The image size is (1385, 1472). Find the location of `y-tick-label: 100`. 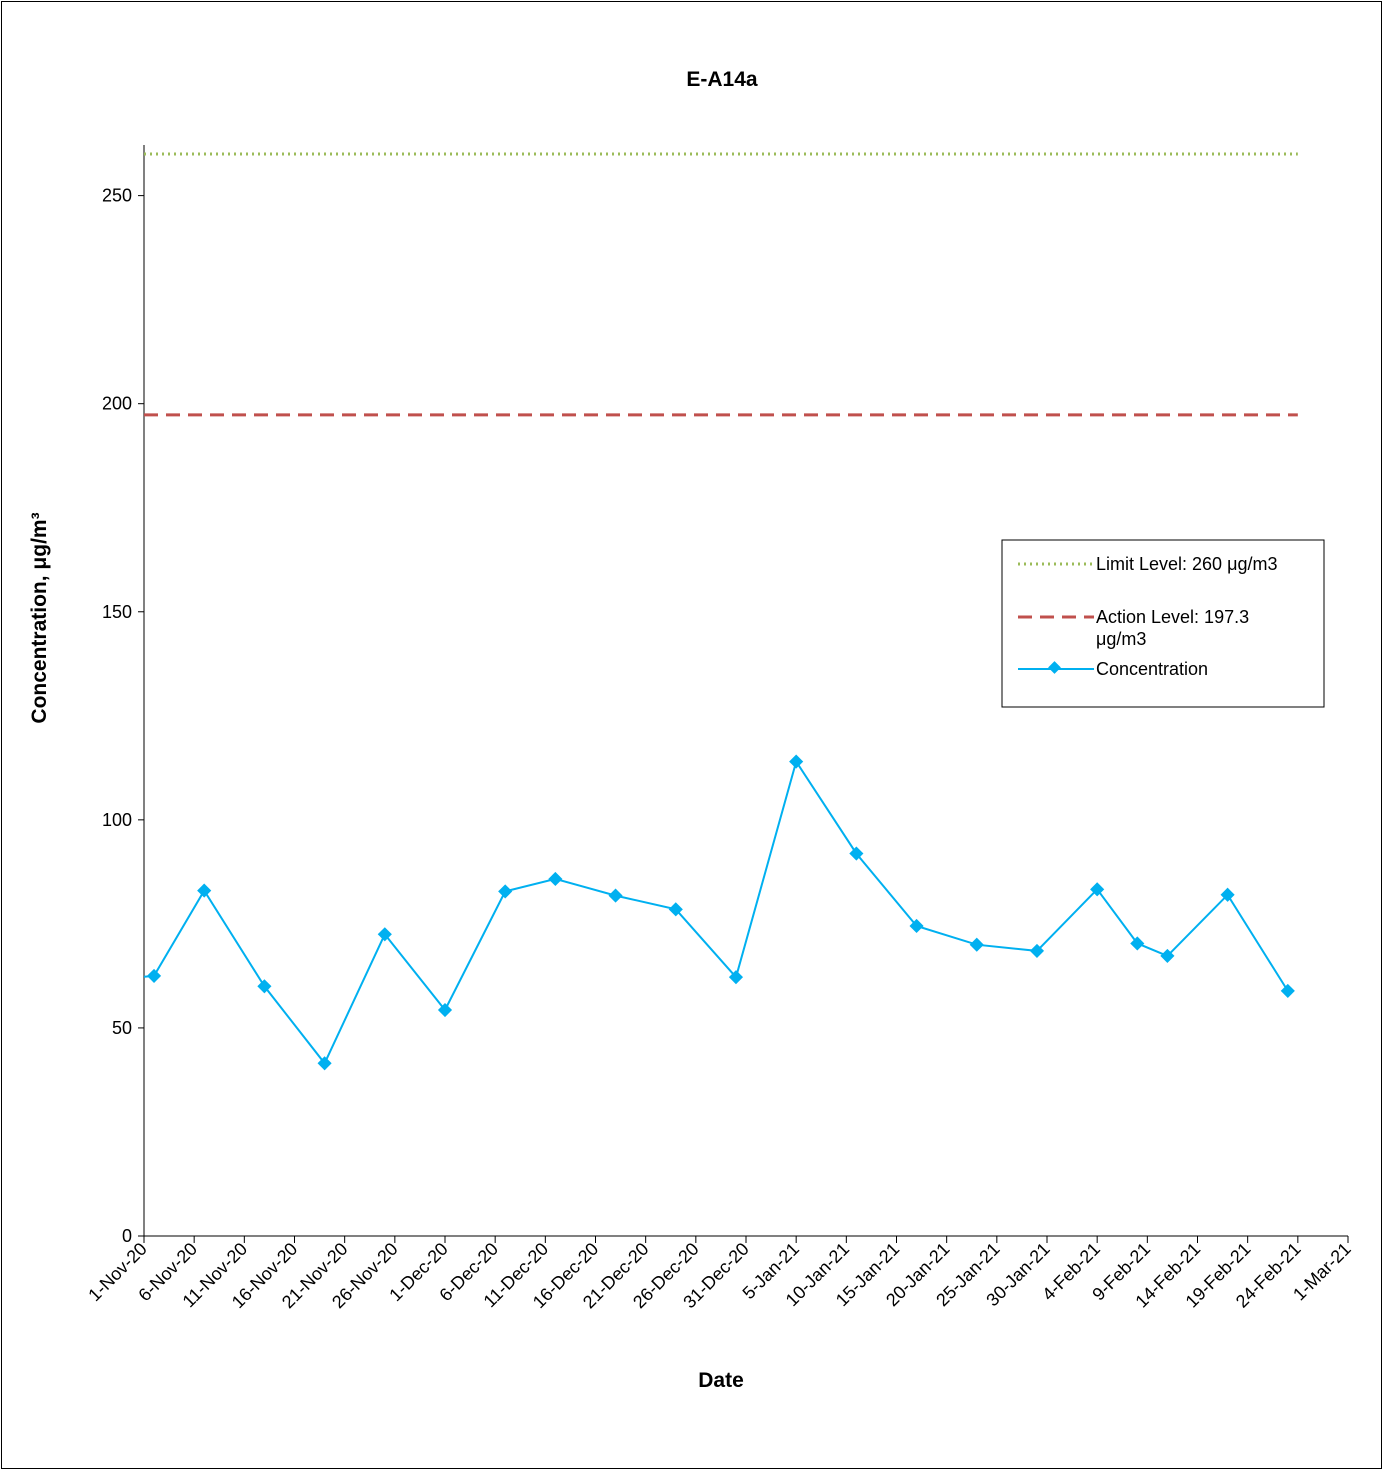

y-tick-label: 100 is located at coordinates (117, 820).